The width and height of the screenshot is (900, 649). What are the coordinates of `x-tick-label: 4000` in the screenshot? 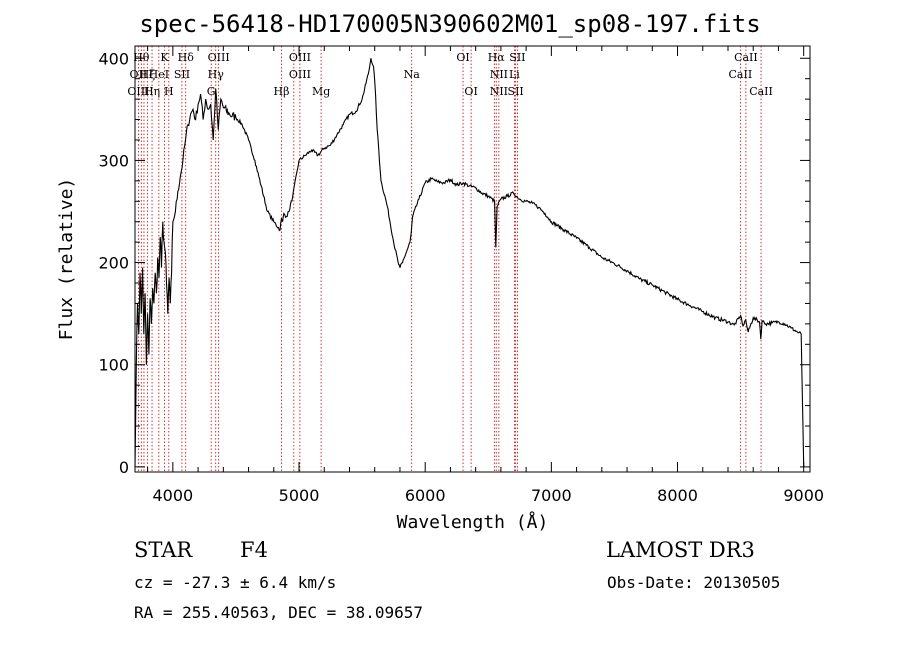 It's located at (172, 495).